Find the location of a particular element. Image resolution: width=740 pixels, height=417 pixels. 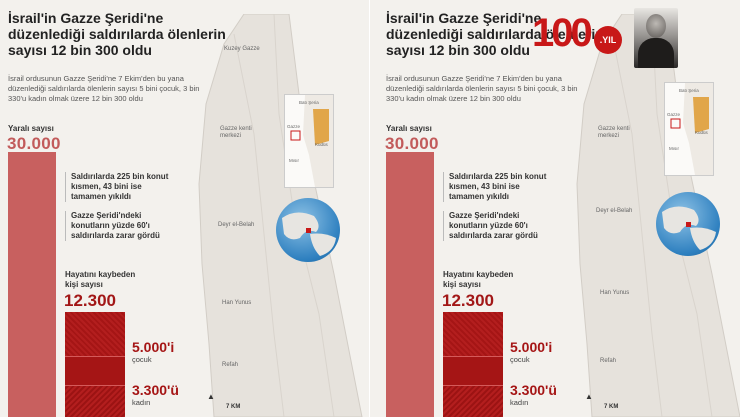

portrait-head is located at coordinates (656, 26).